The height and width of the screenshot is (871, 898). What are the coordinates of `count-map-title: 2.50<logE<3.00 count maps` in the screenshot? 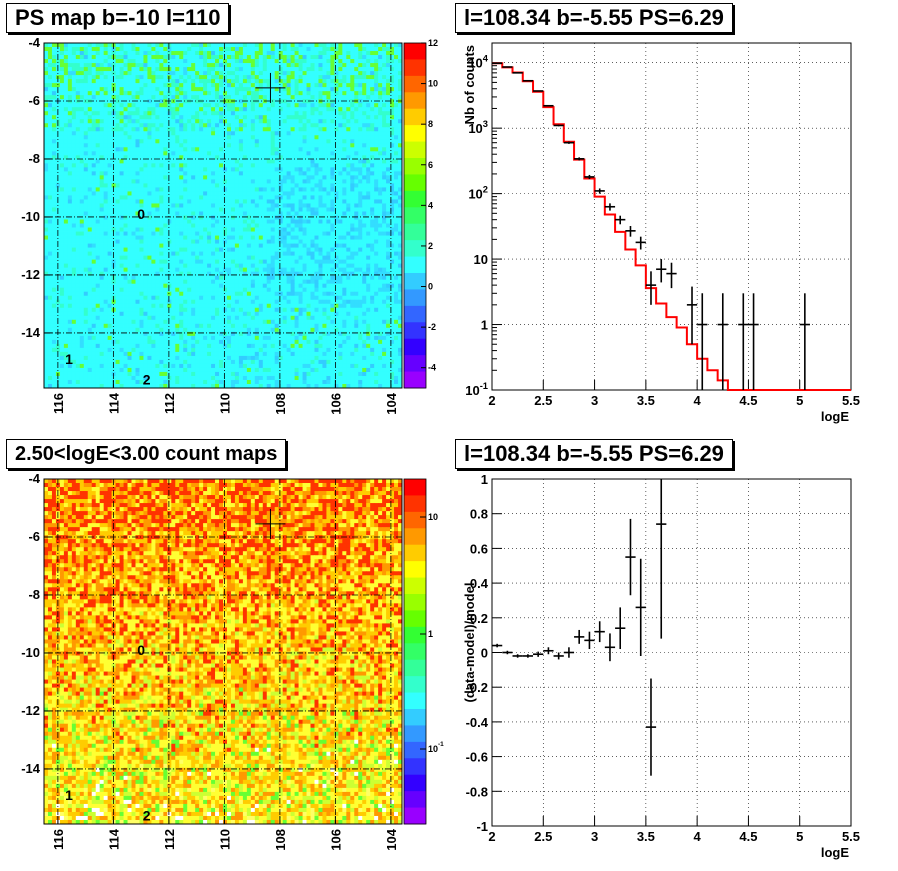 It's located at (146, 454).